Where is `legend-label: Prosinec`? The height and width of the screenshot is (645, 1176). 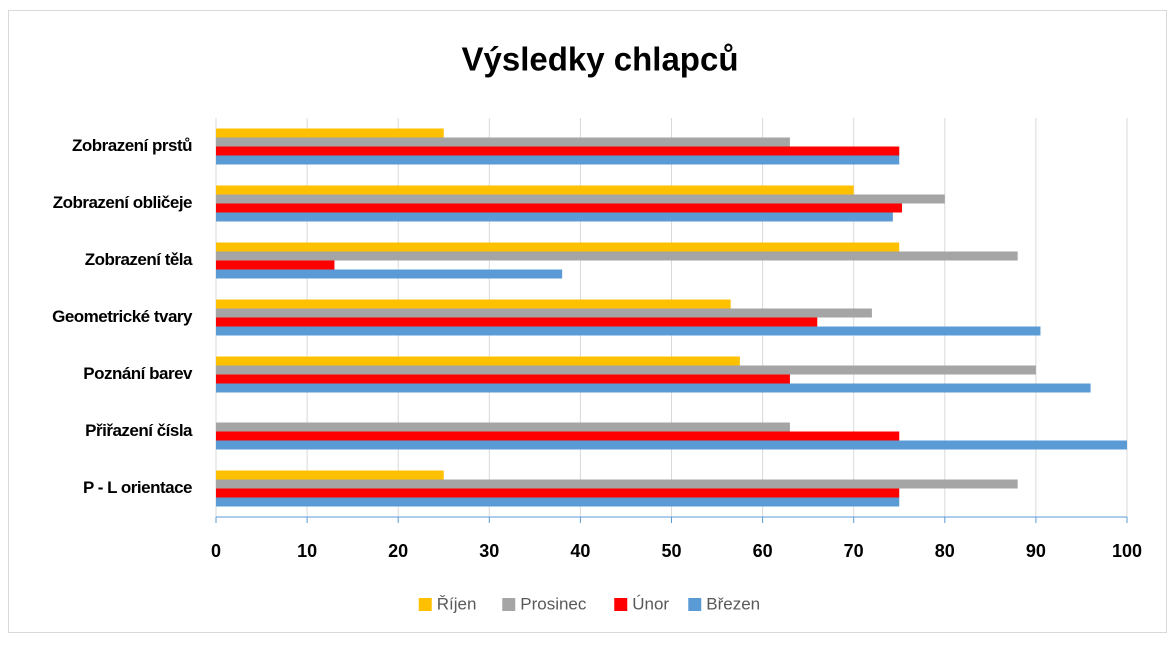
legend-label: Prosinec is located at coordinates (553, 603).